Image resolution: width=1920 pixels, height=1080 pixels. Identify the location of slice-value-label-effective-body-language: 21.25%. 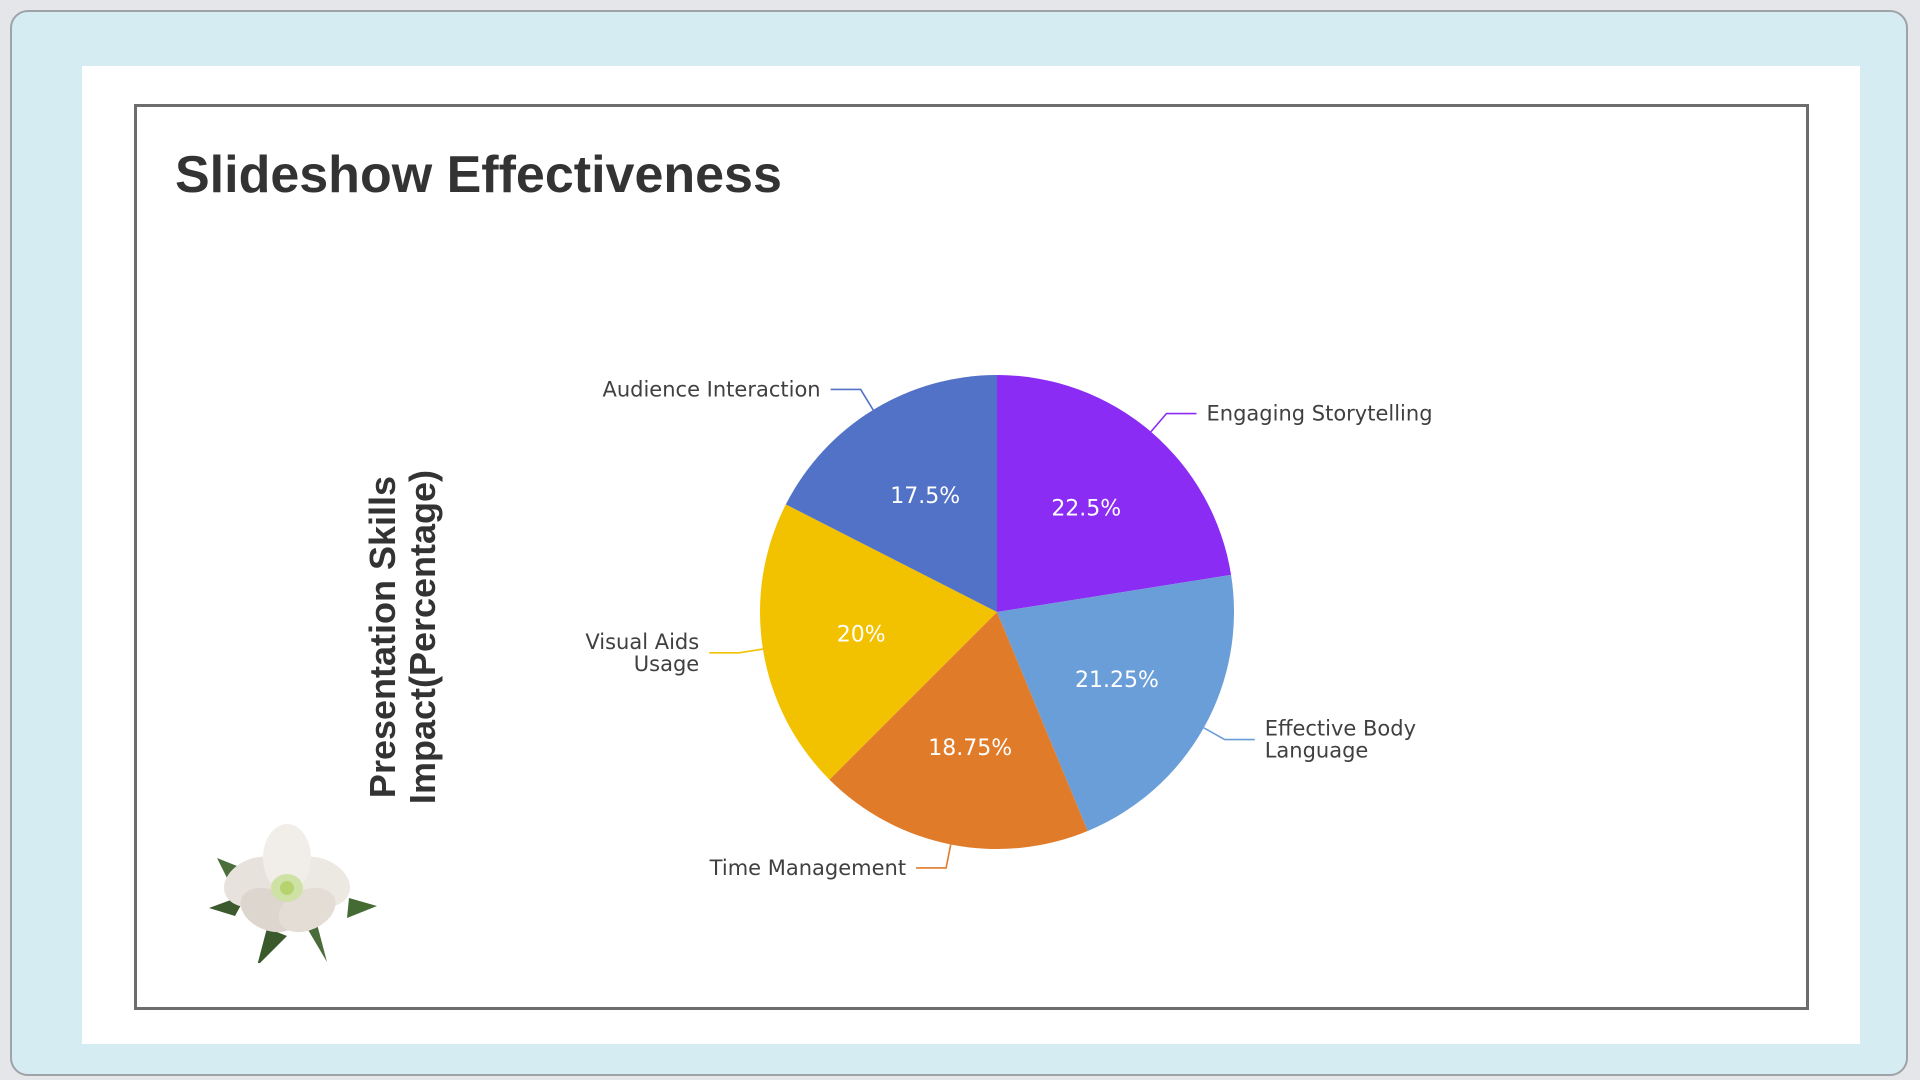
(1117, 680).